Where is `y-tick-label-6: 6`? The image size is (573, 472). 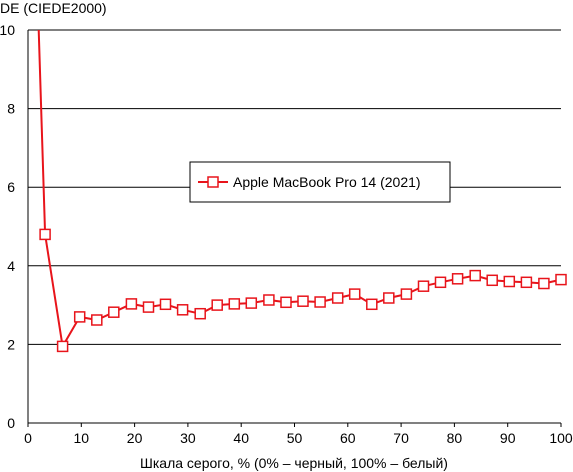
y-tick-label-6: 6 is located at coordinates (11, 187).